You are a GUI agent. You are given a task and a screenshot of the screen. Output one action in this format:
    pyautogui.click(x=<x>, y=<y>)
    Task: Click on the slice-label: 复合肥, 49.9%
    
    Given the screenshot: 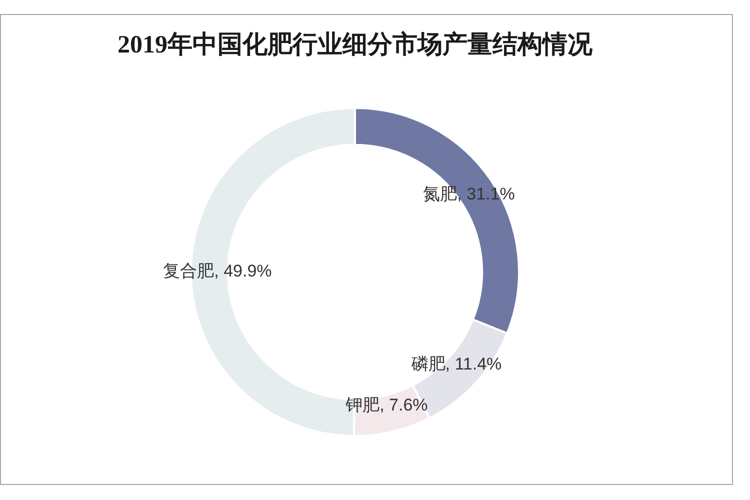 What is the action you would take?
    pyautogui.click(x=217, y=270)
    